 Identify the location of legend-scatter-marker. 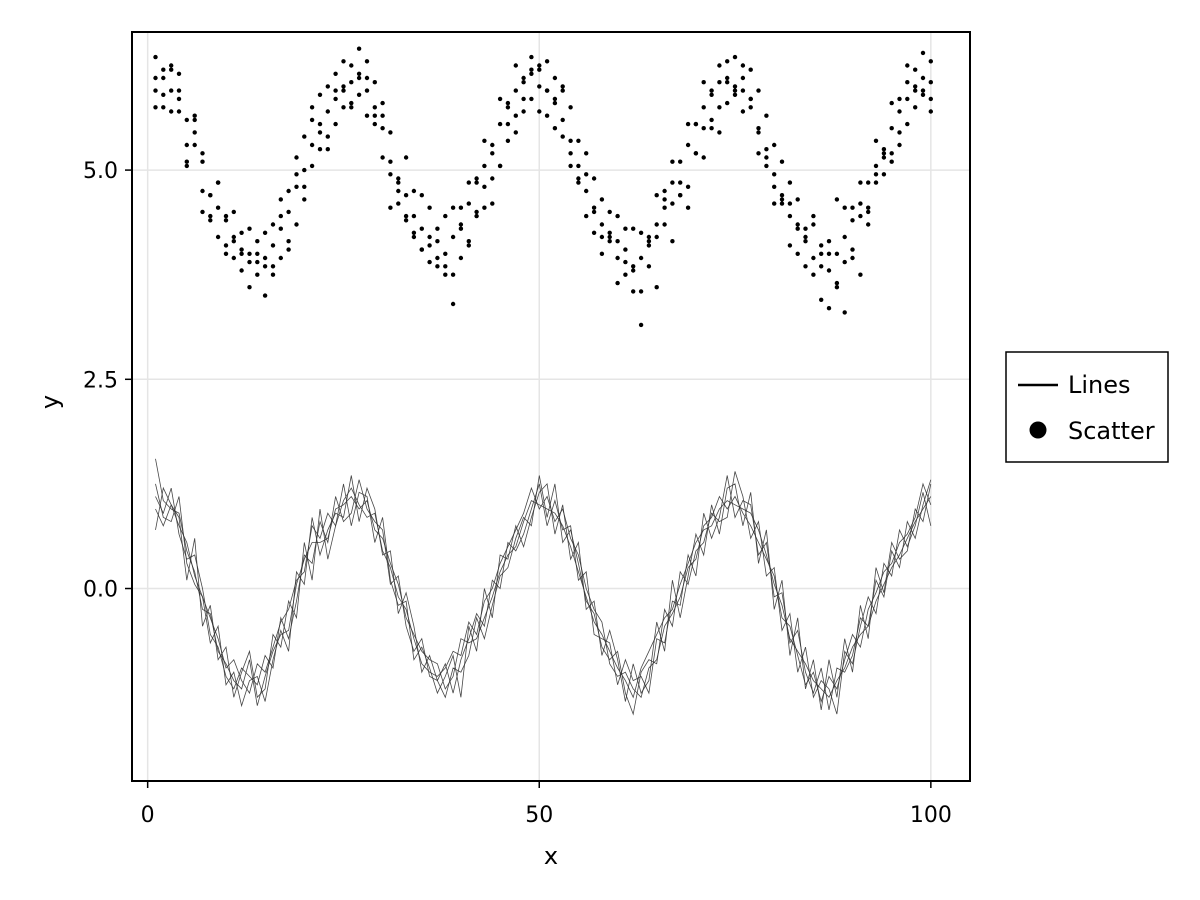
(1038, 430).